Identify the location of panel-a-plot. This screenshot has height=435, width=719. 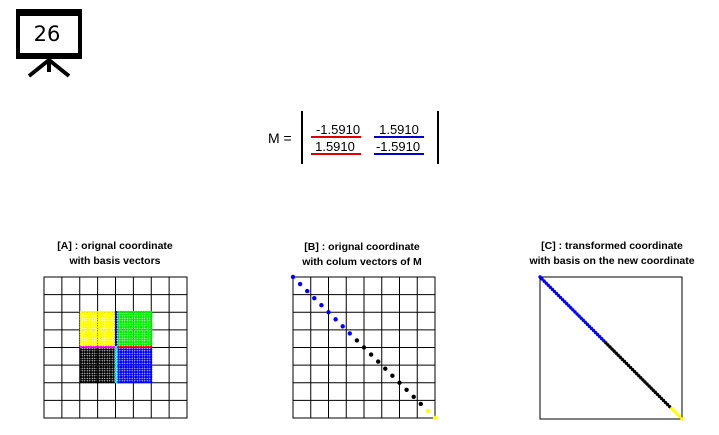
(115, 347).